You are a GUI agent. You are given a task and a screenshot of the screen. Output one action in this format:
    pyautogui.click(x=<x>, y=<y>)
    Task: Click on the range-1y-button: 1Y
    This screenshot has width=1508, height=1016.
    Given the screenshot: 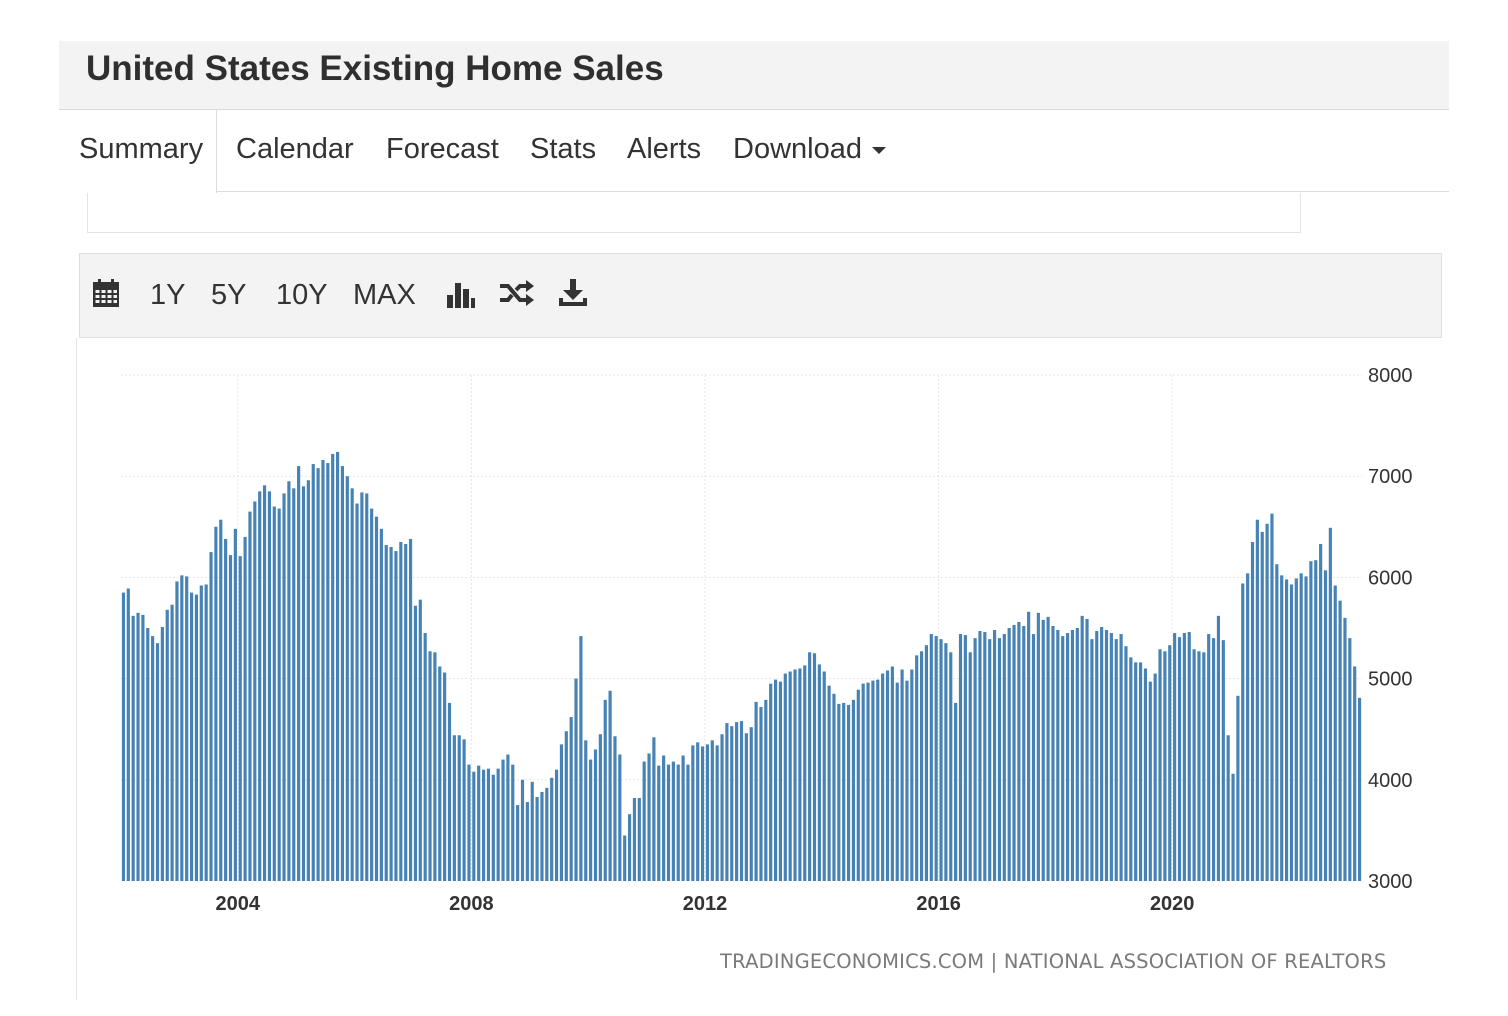 What is the action you would take?
    pyautogui.click(x=168, y=295)
    